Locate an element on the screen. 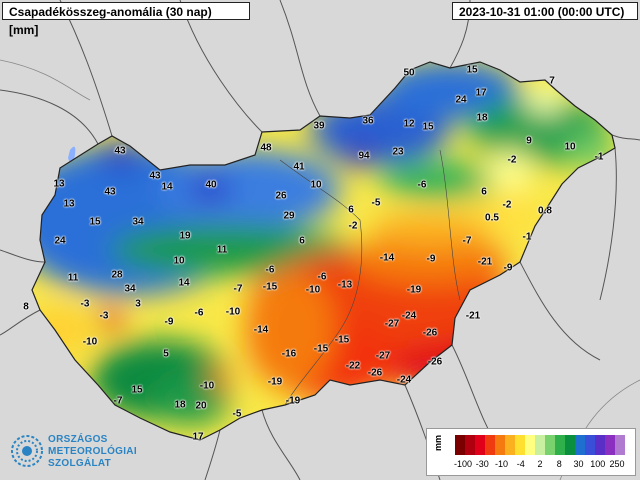 The width and height of the screenshot is (640, 480). value-label: 0.8 is located at coordinates (545, 211).